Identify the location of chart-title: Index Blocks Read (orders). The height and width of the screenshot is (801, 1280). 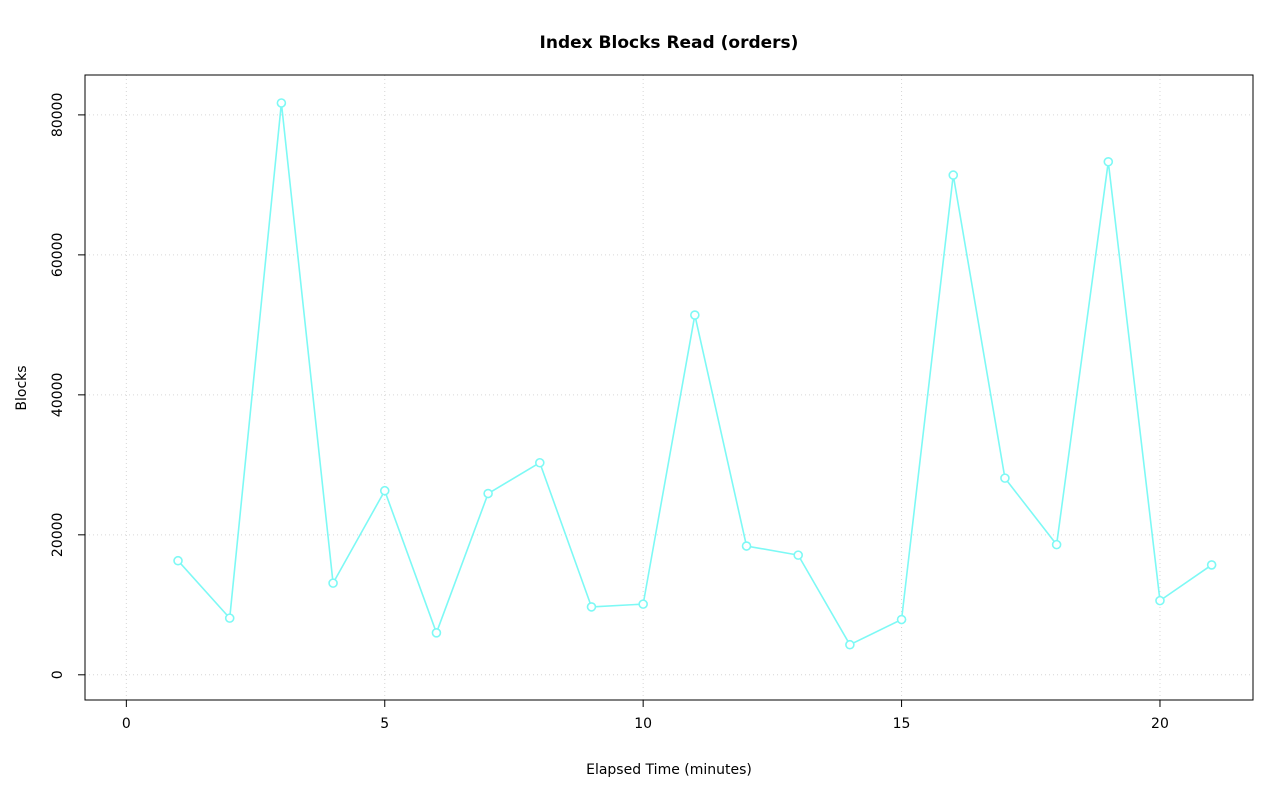
(669, 43).